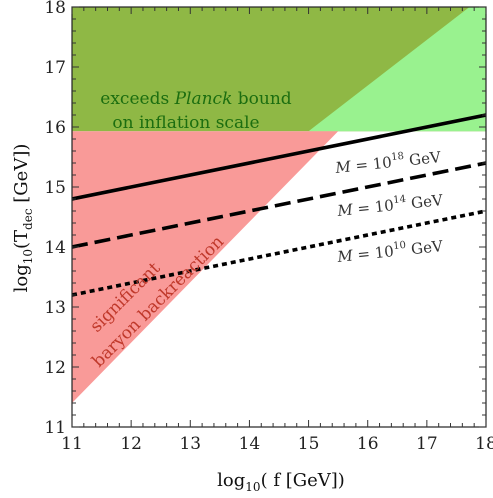 The height and width of the screenshot is (498, 493). Describe the element at coordinates (55, 248) in the screenshot. I see `y-tick-label: 14` at that location.